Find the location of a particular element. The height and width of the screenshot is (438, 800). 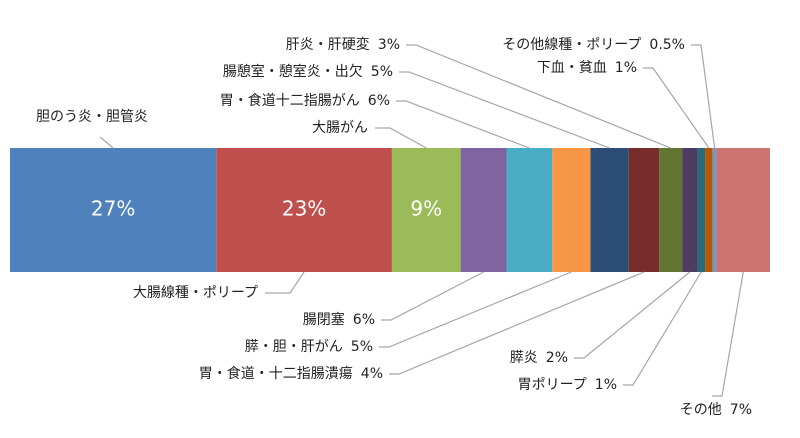

value-label: 3% is located at coordinates (389, 45).